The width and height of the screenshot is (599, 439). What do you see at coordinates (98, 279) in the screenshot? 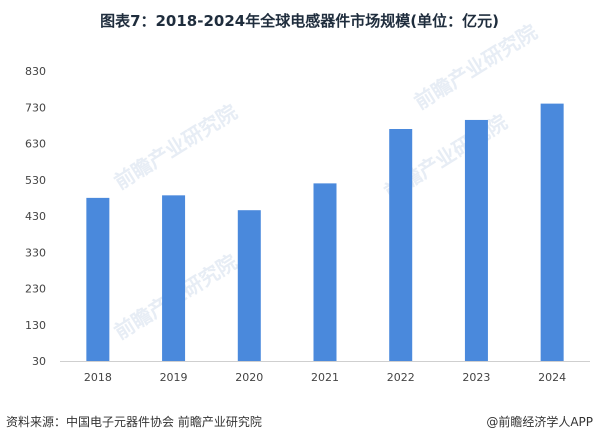
I see `bar-2018` at bounding box center [98, 279].